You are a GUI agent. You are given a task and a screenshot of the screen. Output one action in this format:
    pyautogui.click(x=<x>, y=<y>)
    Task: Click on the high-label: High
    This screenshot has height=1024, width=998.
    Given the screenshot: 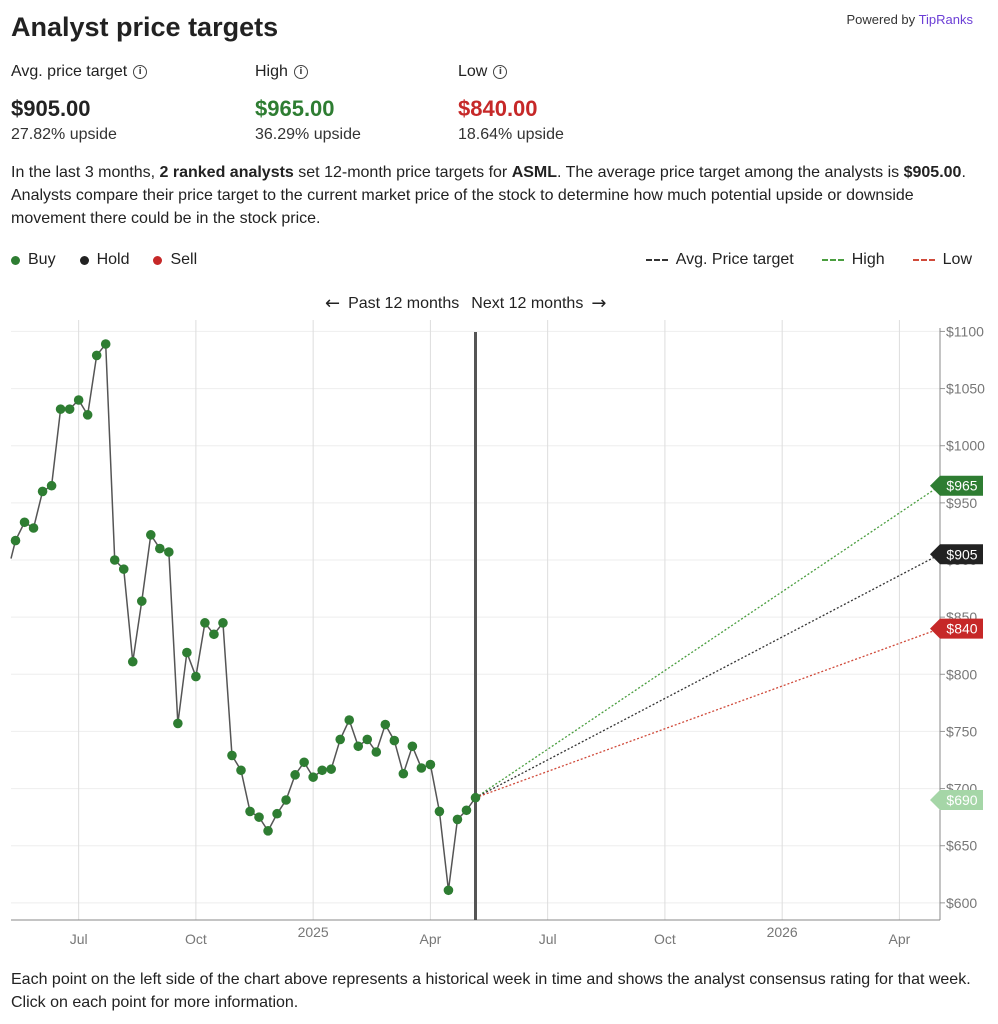 What is the action you would take?
    pyautogui.click(x=271, y=71)
    